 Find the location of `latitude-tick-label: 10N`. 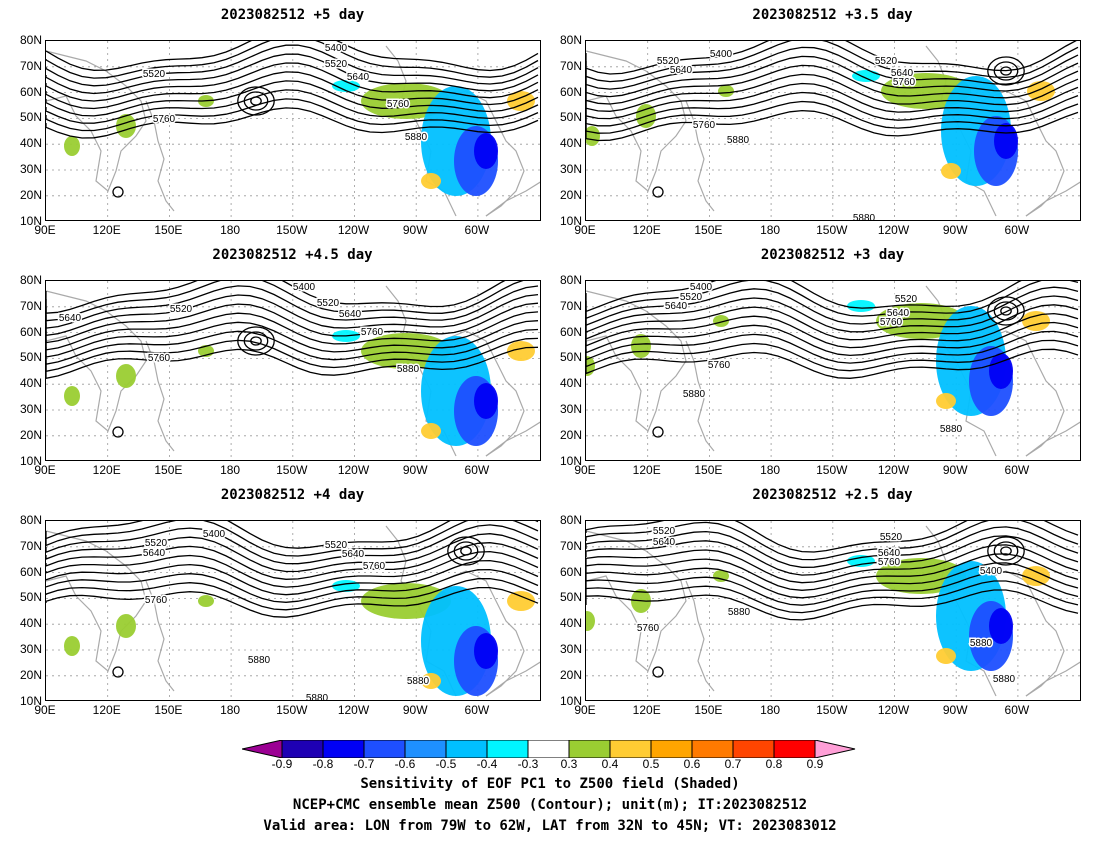

latitude-tick-label: 10N is located at coordinates (30, 460).